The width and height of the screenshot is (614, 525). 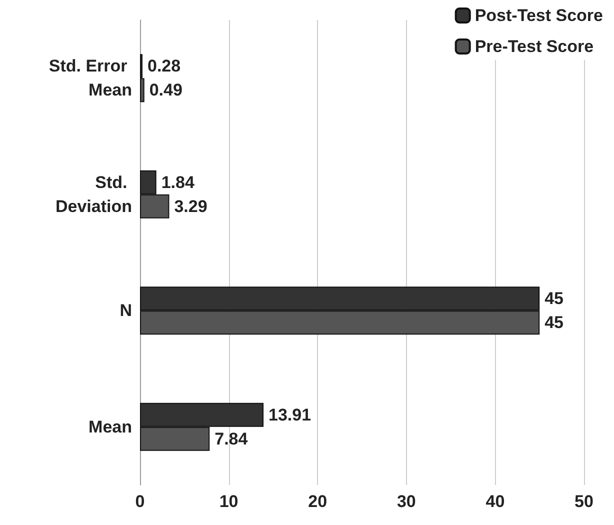 What do you see at coordinates (231, 438) in the screenshot?
I see `data-label: 7.84` at bounding box center [231, 438].